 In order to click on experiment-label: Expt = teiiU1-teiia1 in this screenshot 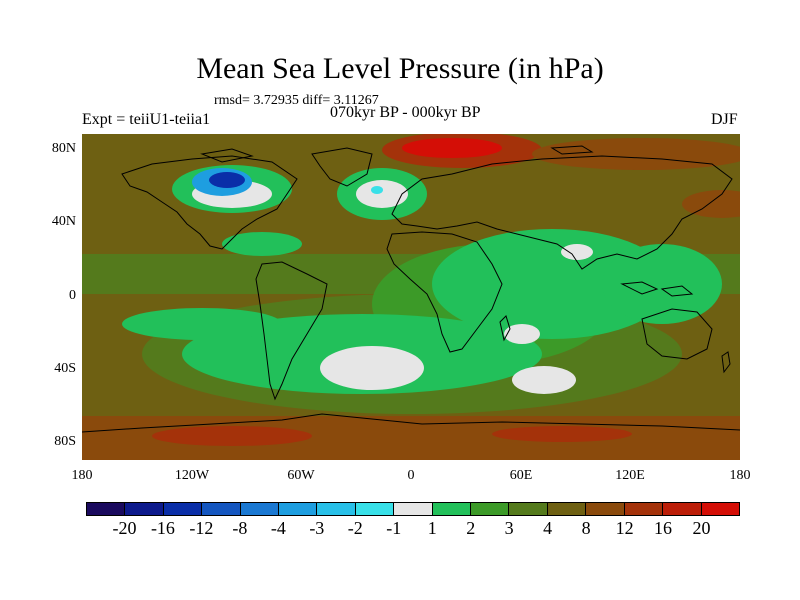, I will do `click(146, 119)`.